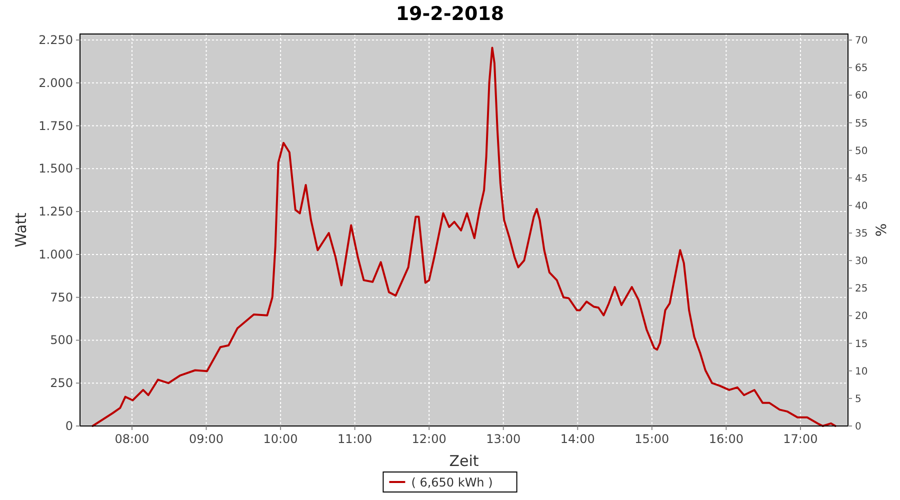 Image resolution: width=900 pixels, height=500 pixels. I want to click on y2-tick-label: 45, so click(861, 178).